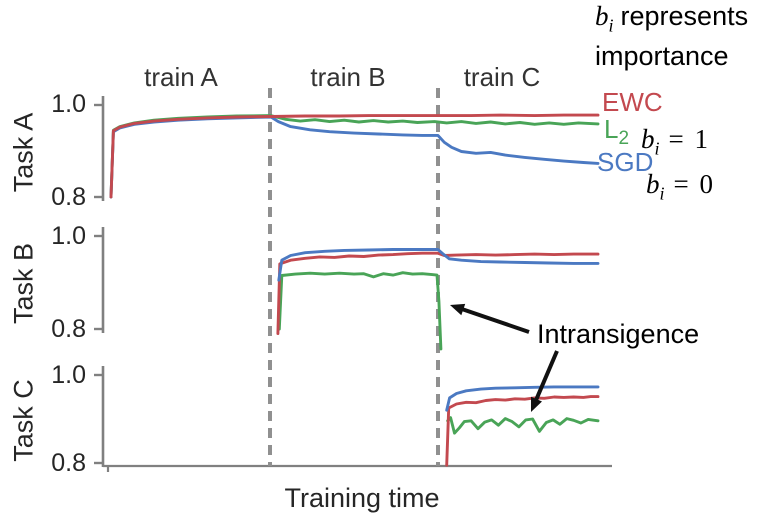 The width and height of the screenshot is (781, 516). I want to click on x-axis-label: Training time, so click(362, 498).